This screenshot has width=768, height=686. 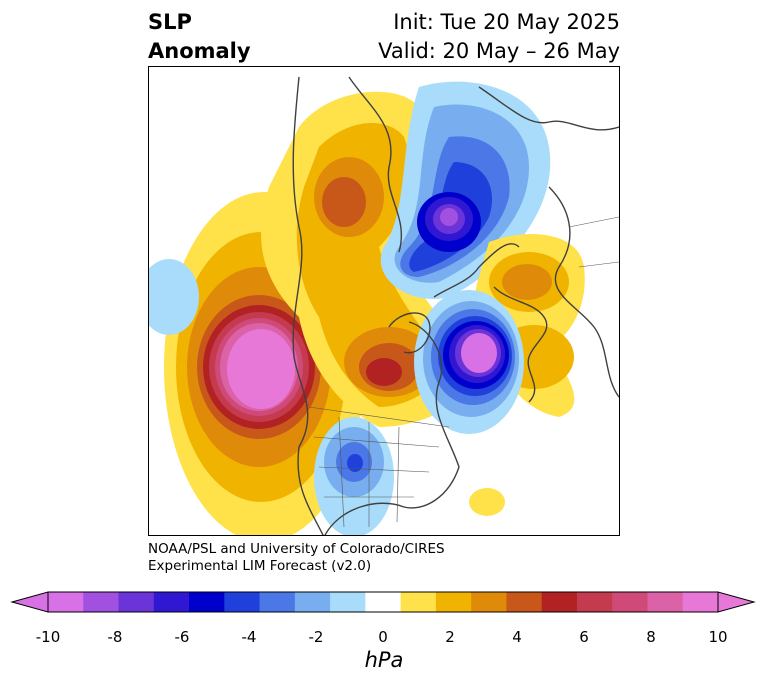 What do you see at coordinates (506, 22) in the screenshot?
I see `init-date: Init: Tue 20 May 2025` at bounding box center [506, 22].